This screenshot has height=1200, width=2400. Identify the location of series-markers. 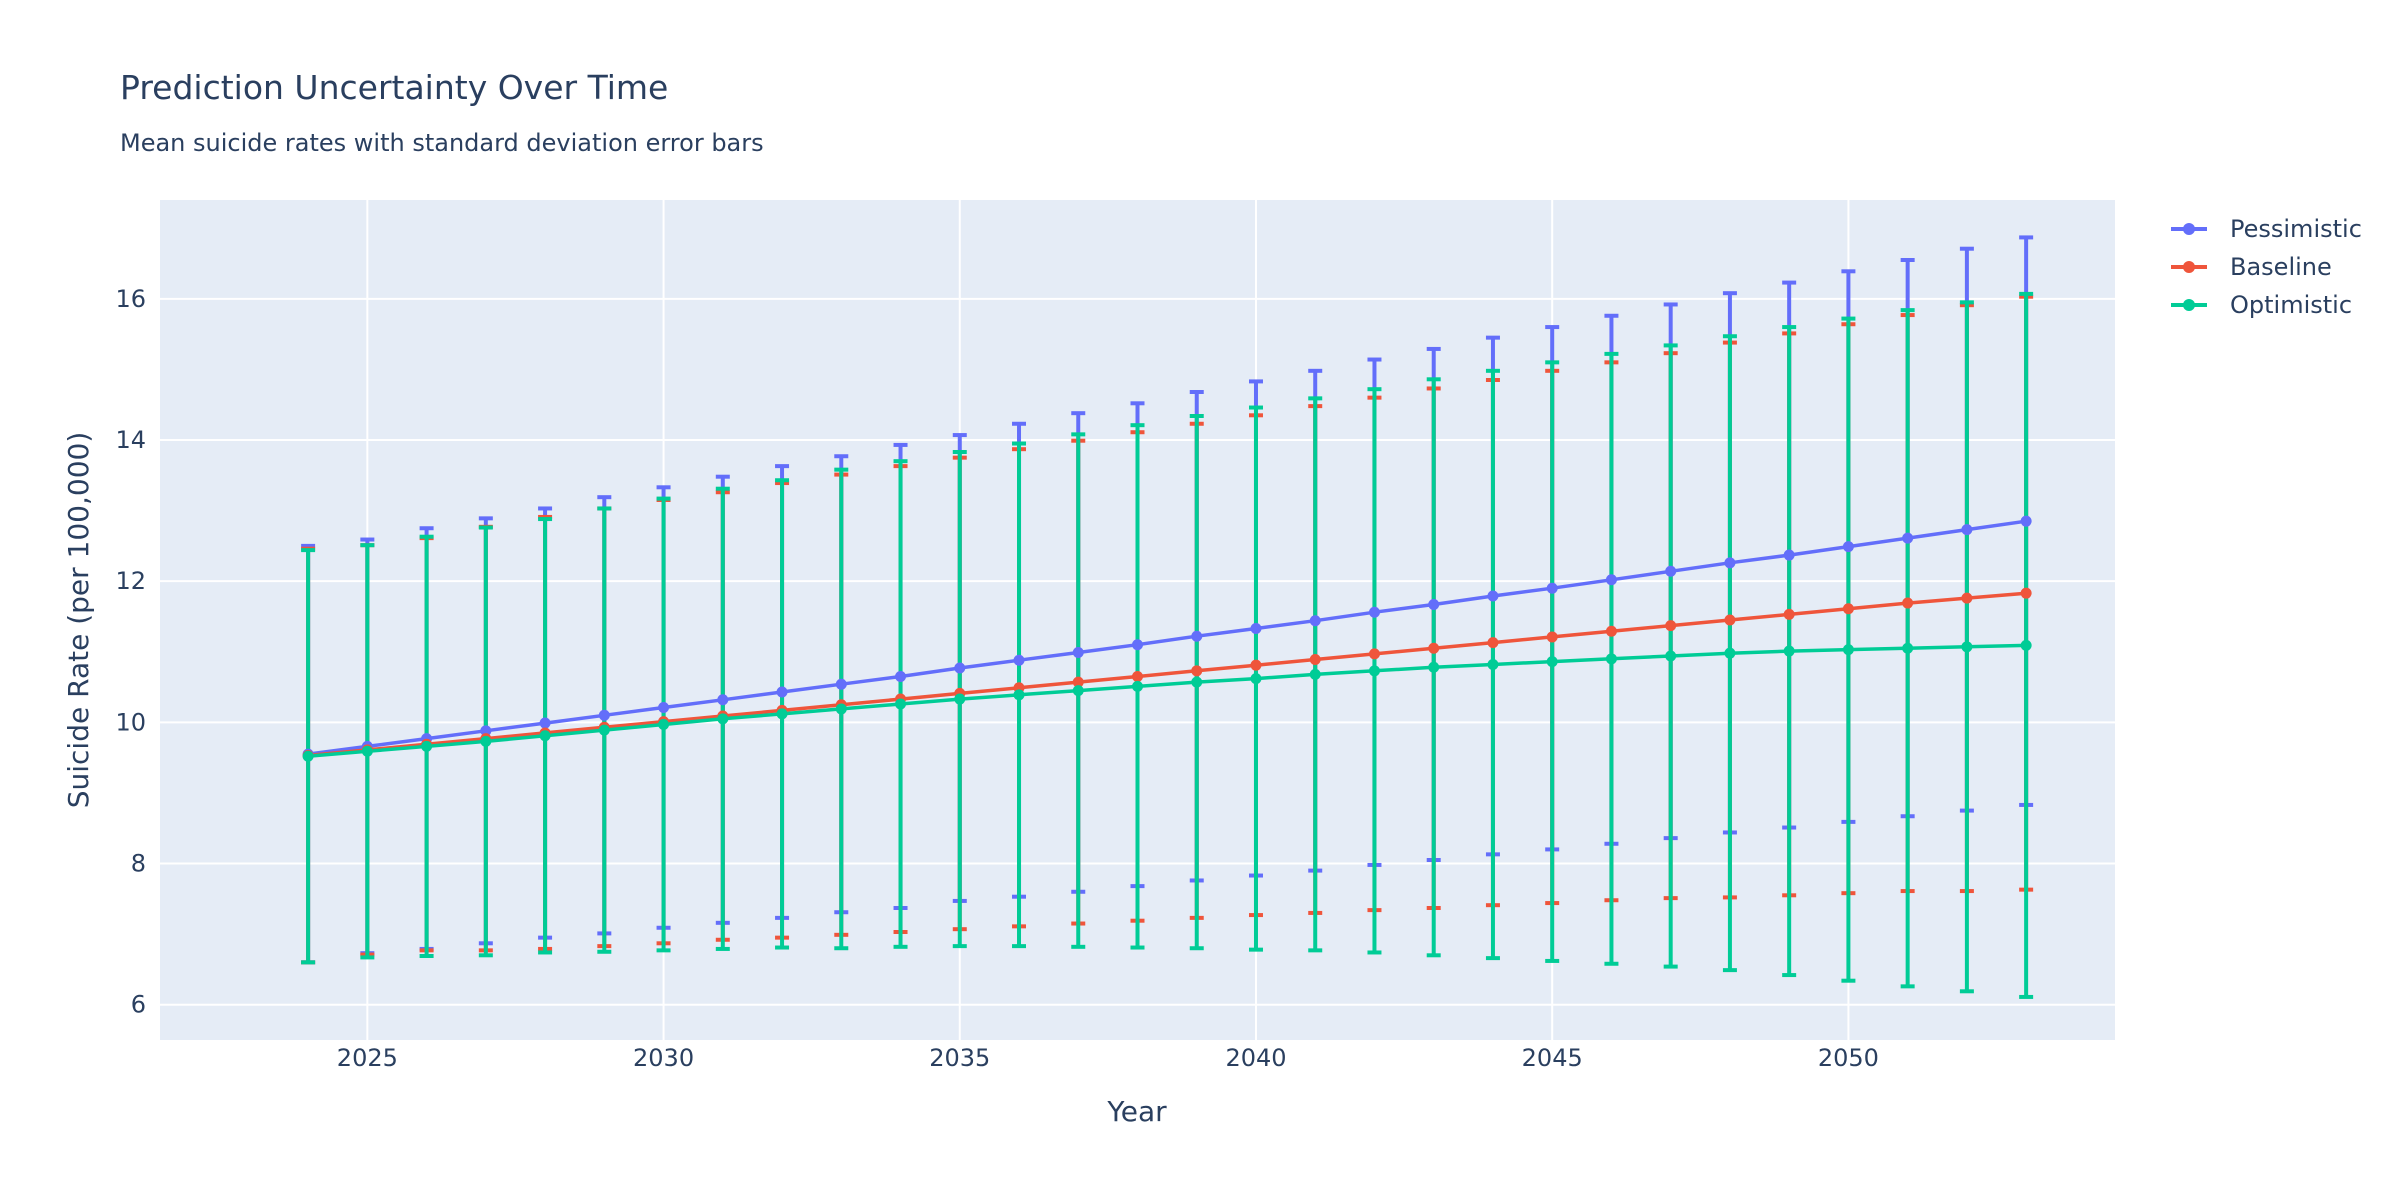
(1167, 638).